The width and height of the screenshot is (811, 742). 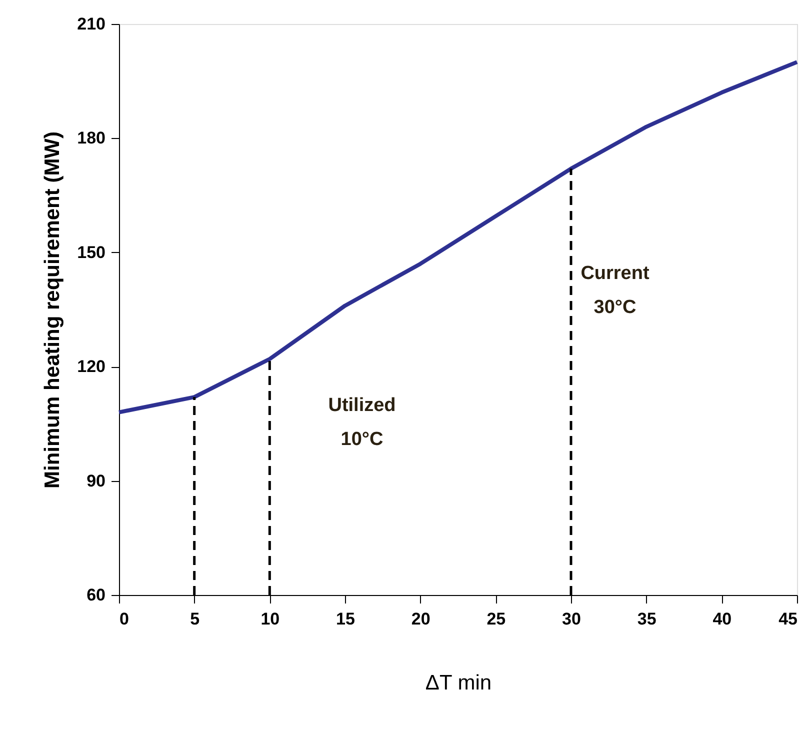 I want to click on annotation: Utilized 10°C, so click(x=362, y=422).